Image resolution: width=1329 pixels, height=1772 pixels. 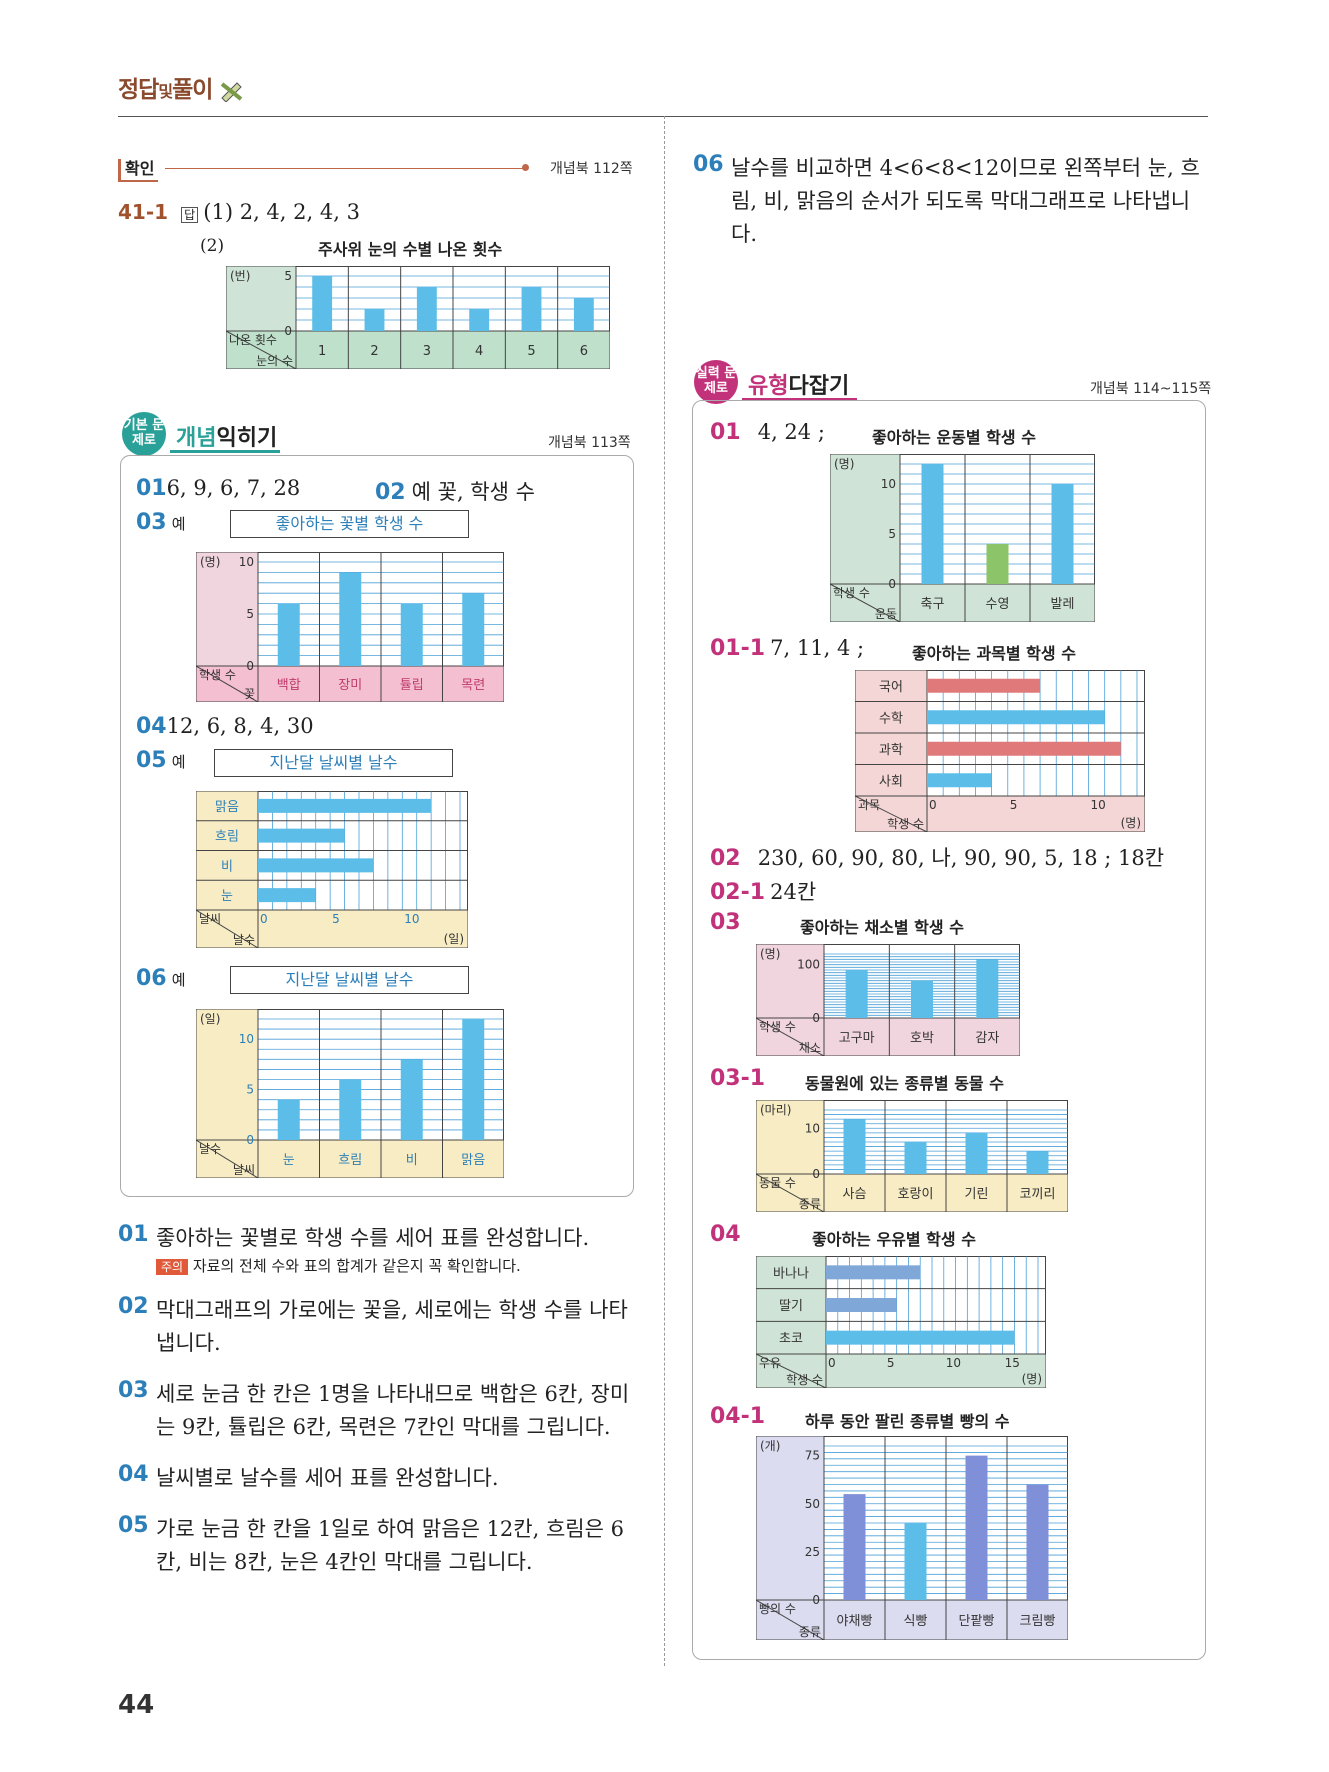 I want to click on advanced-badge: 실력 문제로, so click(x=716, y=382).